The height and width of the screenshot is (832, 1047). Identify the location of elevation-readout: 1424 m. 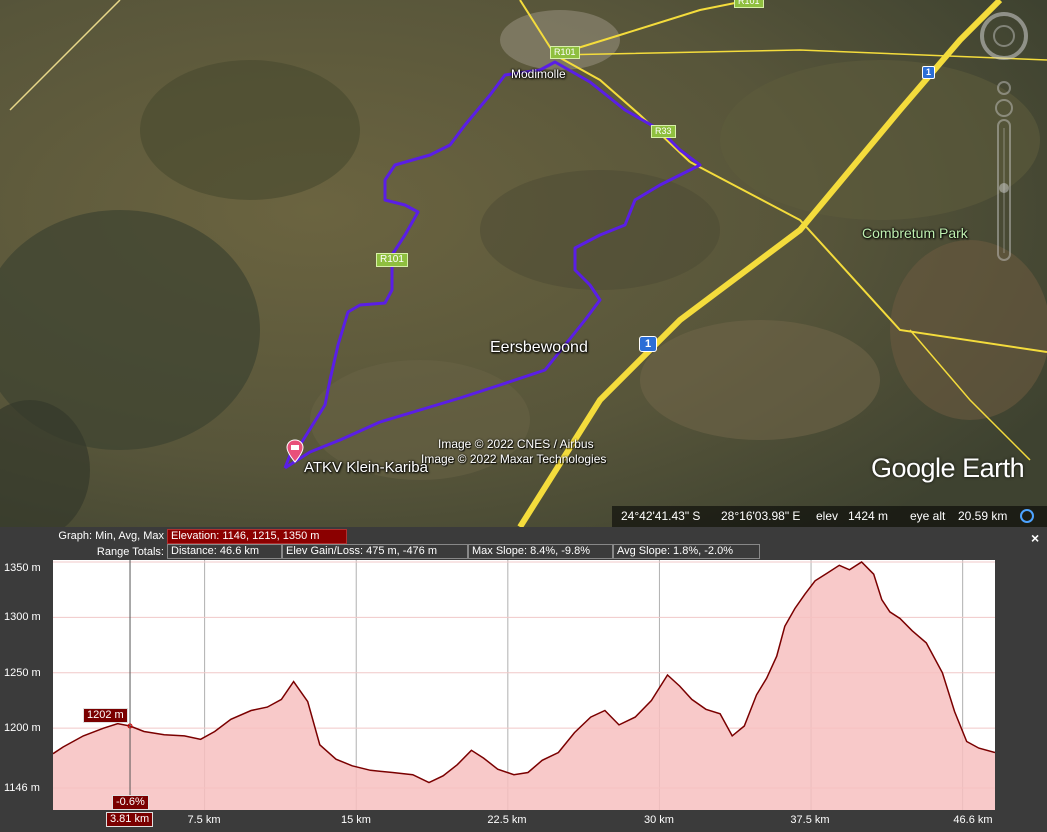
(868, 516).